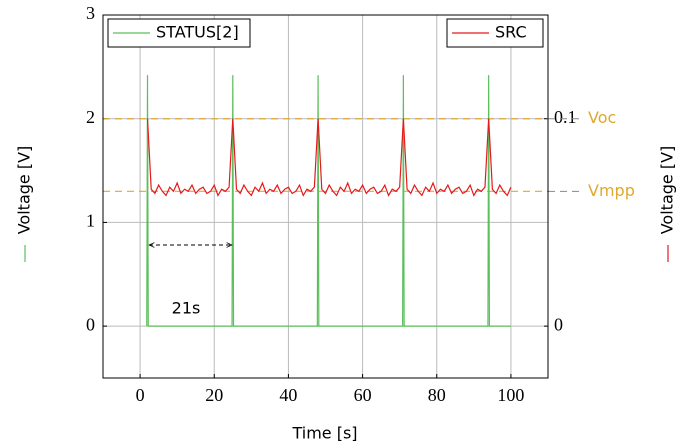 The image size is (696, 446). What do you see at coordinates (329, 157) in the screenshot?
I see `series-line` at bounding box center [329, 157].